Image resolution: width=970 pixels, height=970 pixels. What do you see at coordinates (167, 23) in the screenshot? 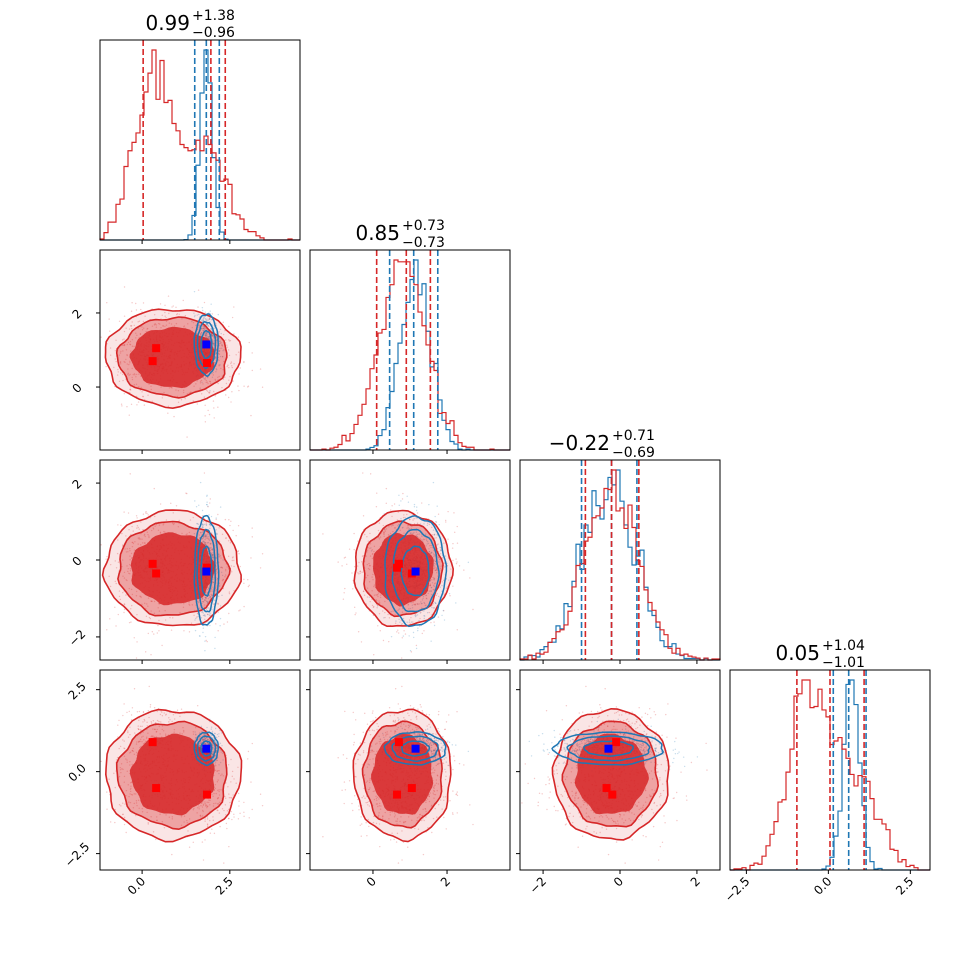
I see `title-base-0: 0.99` at bounding box center [167, 23].